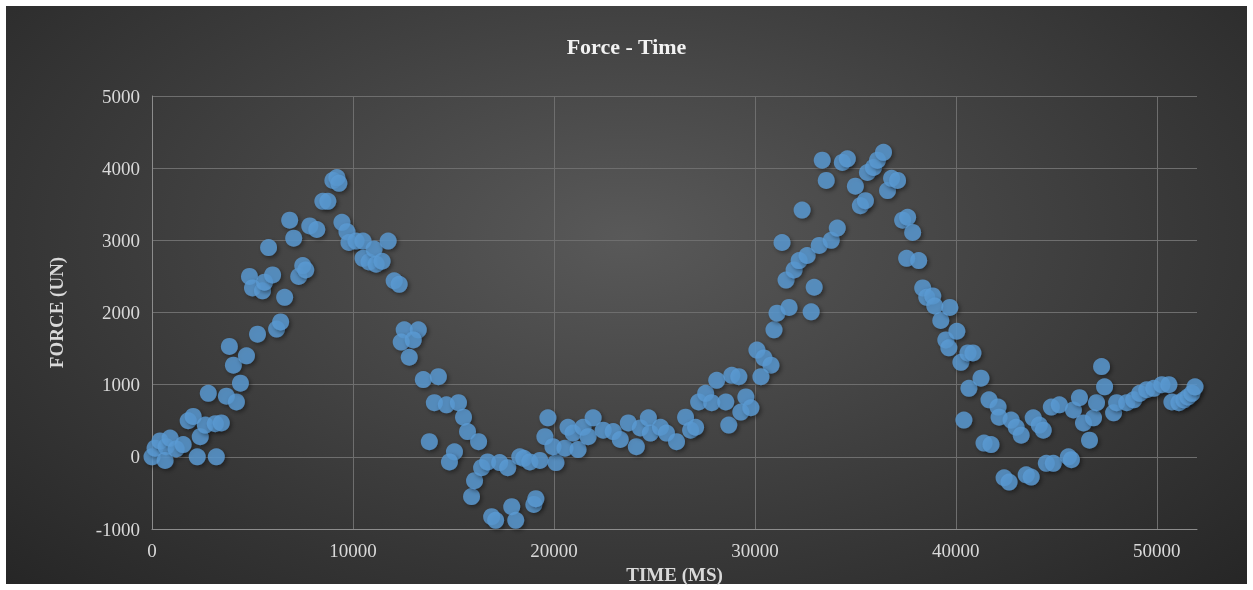 This screenshot has height=590, width=1253. Describe the element at coordinates (121, 385) in the screenshot. I see `y-tick-label: 1000` at that location.